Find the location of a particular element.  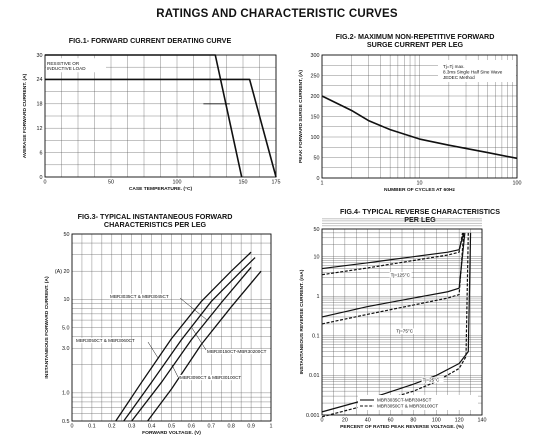

fig4-y-axis-label: INSTANTANEOUS REVERSE CURRENT. (mA) is located at coordinates (302, 321).